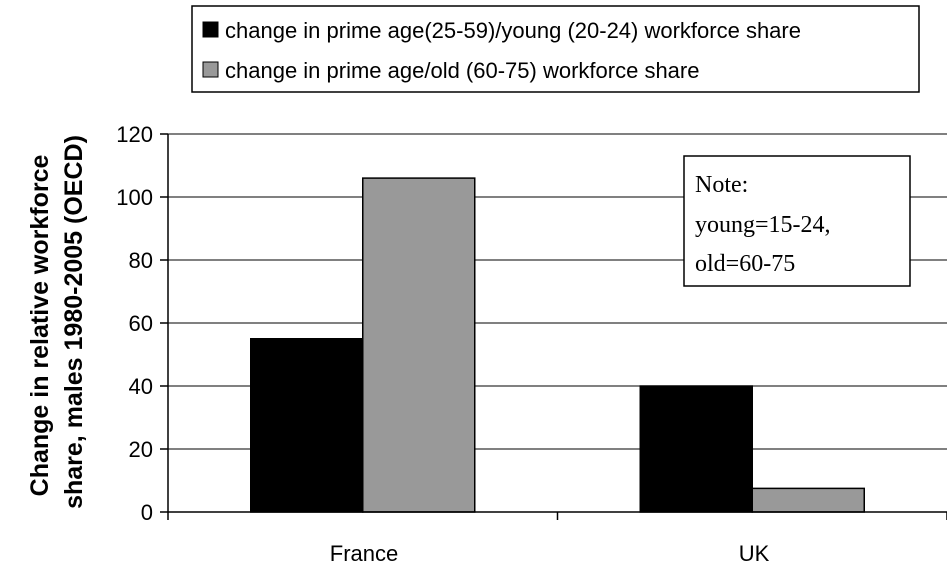  I want to click on note-line-2: young=15-24,, so click(763, 225).